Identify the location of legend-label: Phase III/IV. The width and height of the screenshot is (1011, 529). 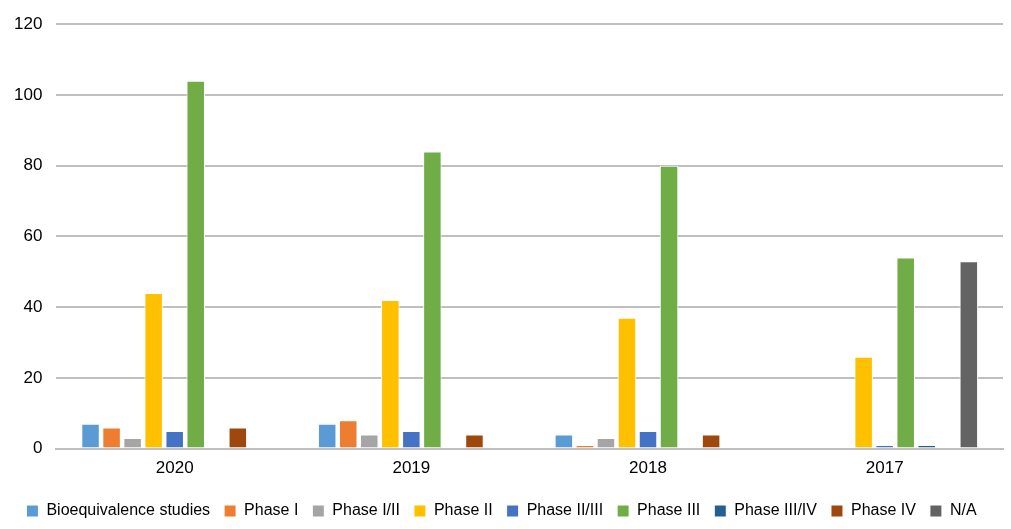
(776, 510).